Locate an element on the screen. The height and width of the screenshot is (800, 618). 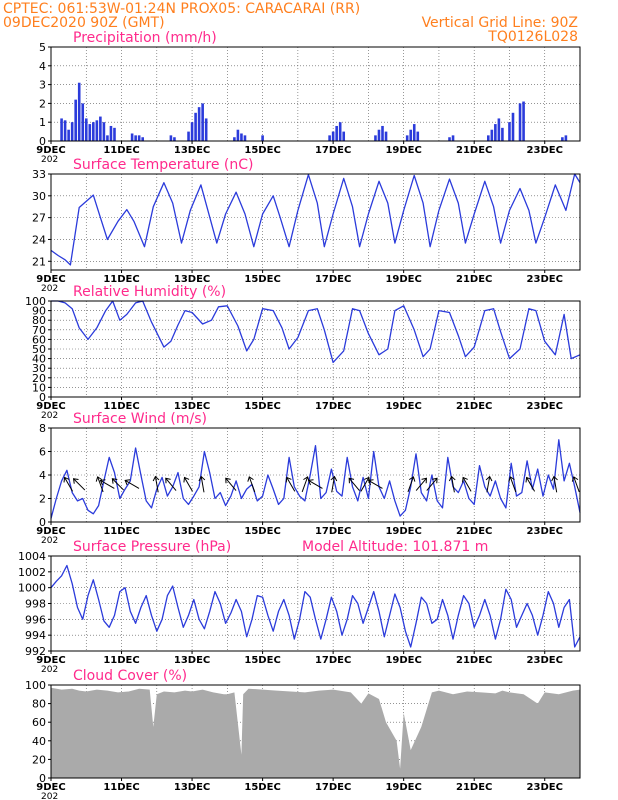
y-tick-label: 60 is located at coordinates (39, 722).